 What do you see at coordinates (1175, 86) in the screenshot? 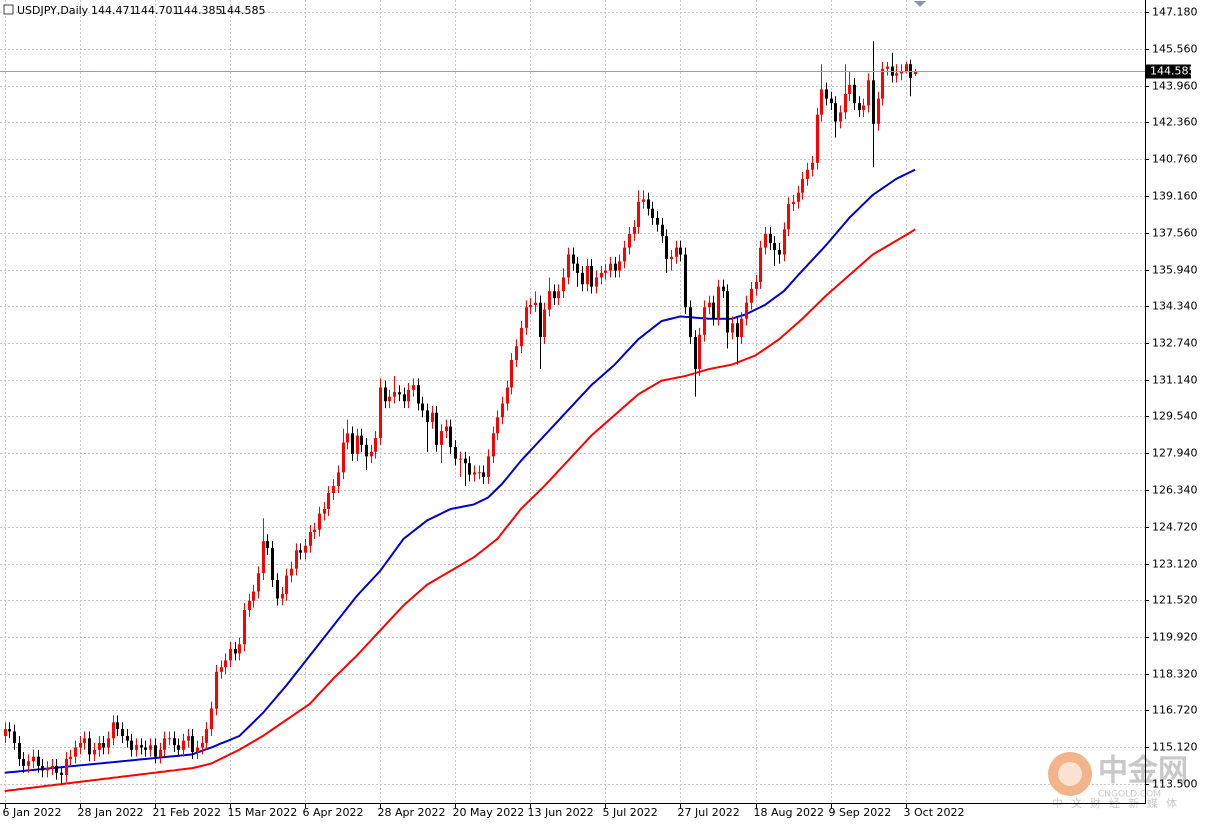
I see `y-tick-label: 143.960` at bounding box center [1175, 86].